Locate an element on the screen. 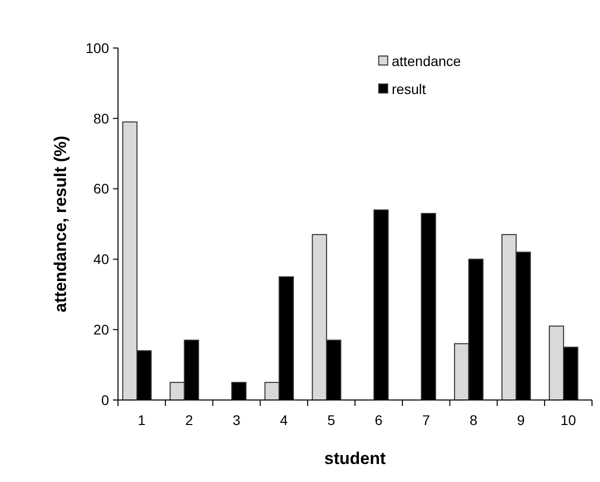 Image resolution: width=600 pixels, height=482 pixels. y-tick-label: 60 is located at coordinates (101, 188).